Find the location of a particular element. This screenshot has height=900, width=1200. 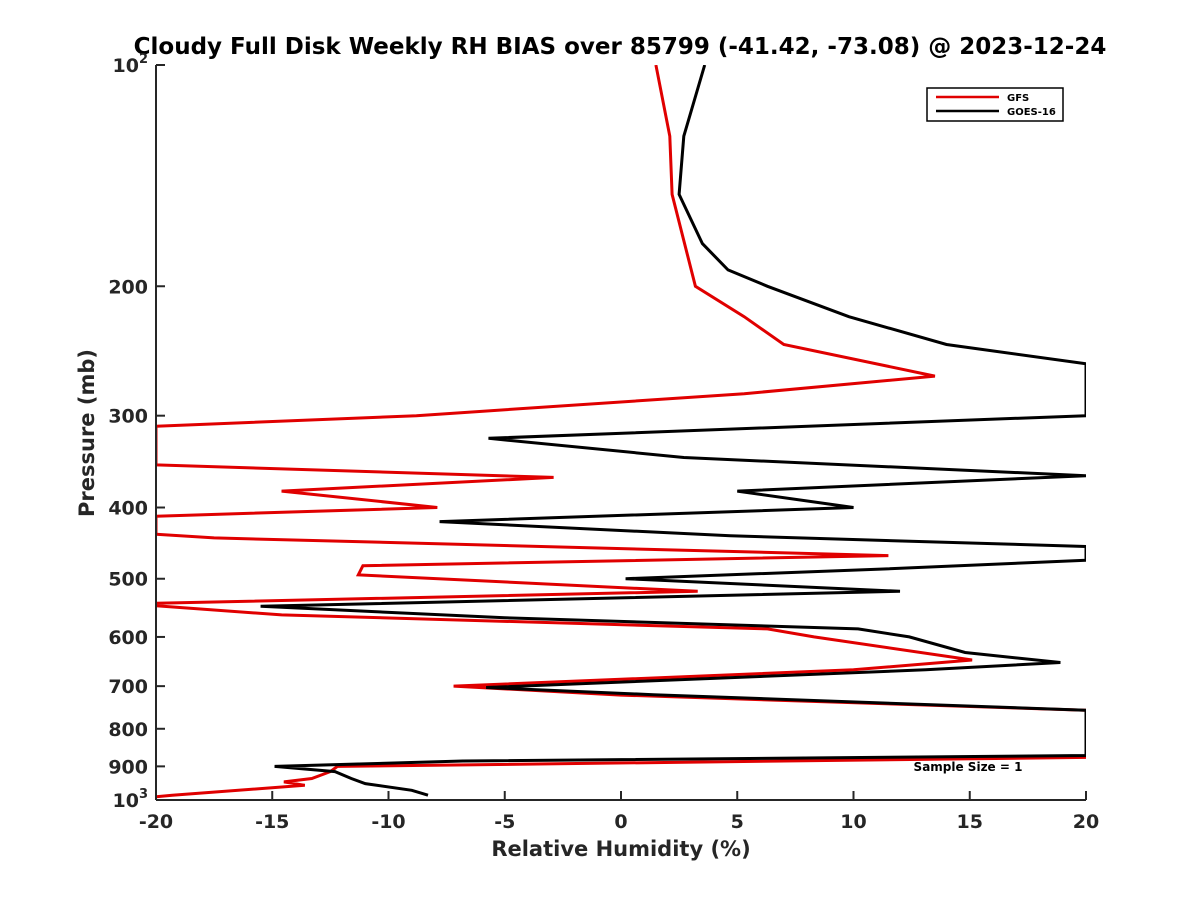

x-tick-label: 15 is located at coordinates (970, 822).